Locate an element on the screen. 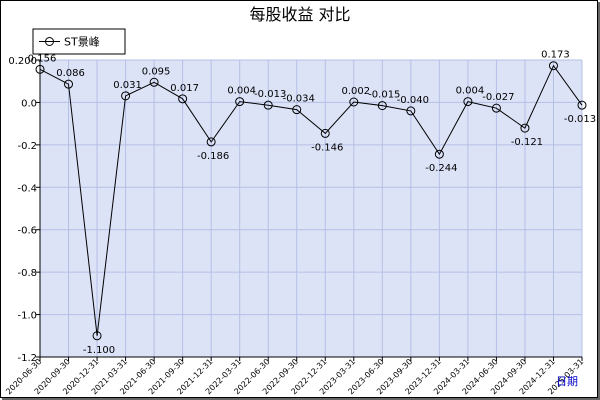  y-tick-label: -0.8 is located at coordinates (27, 273).